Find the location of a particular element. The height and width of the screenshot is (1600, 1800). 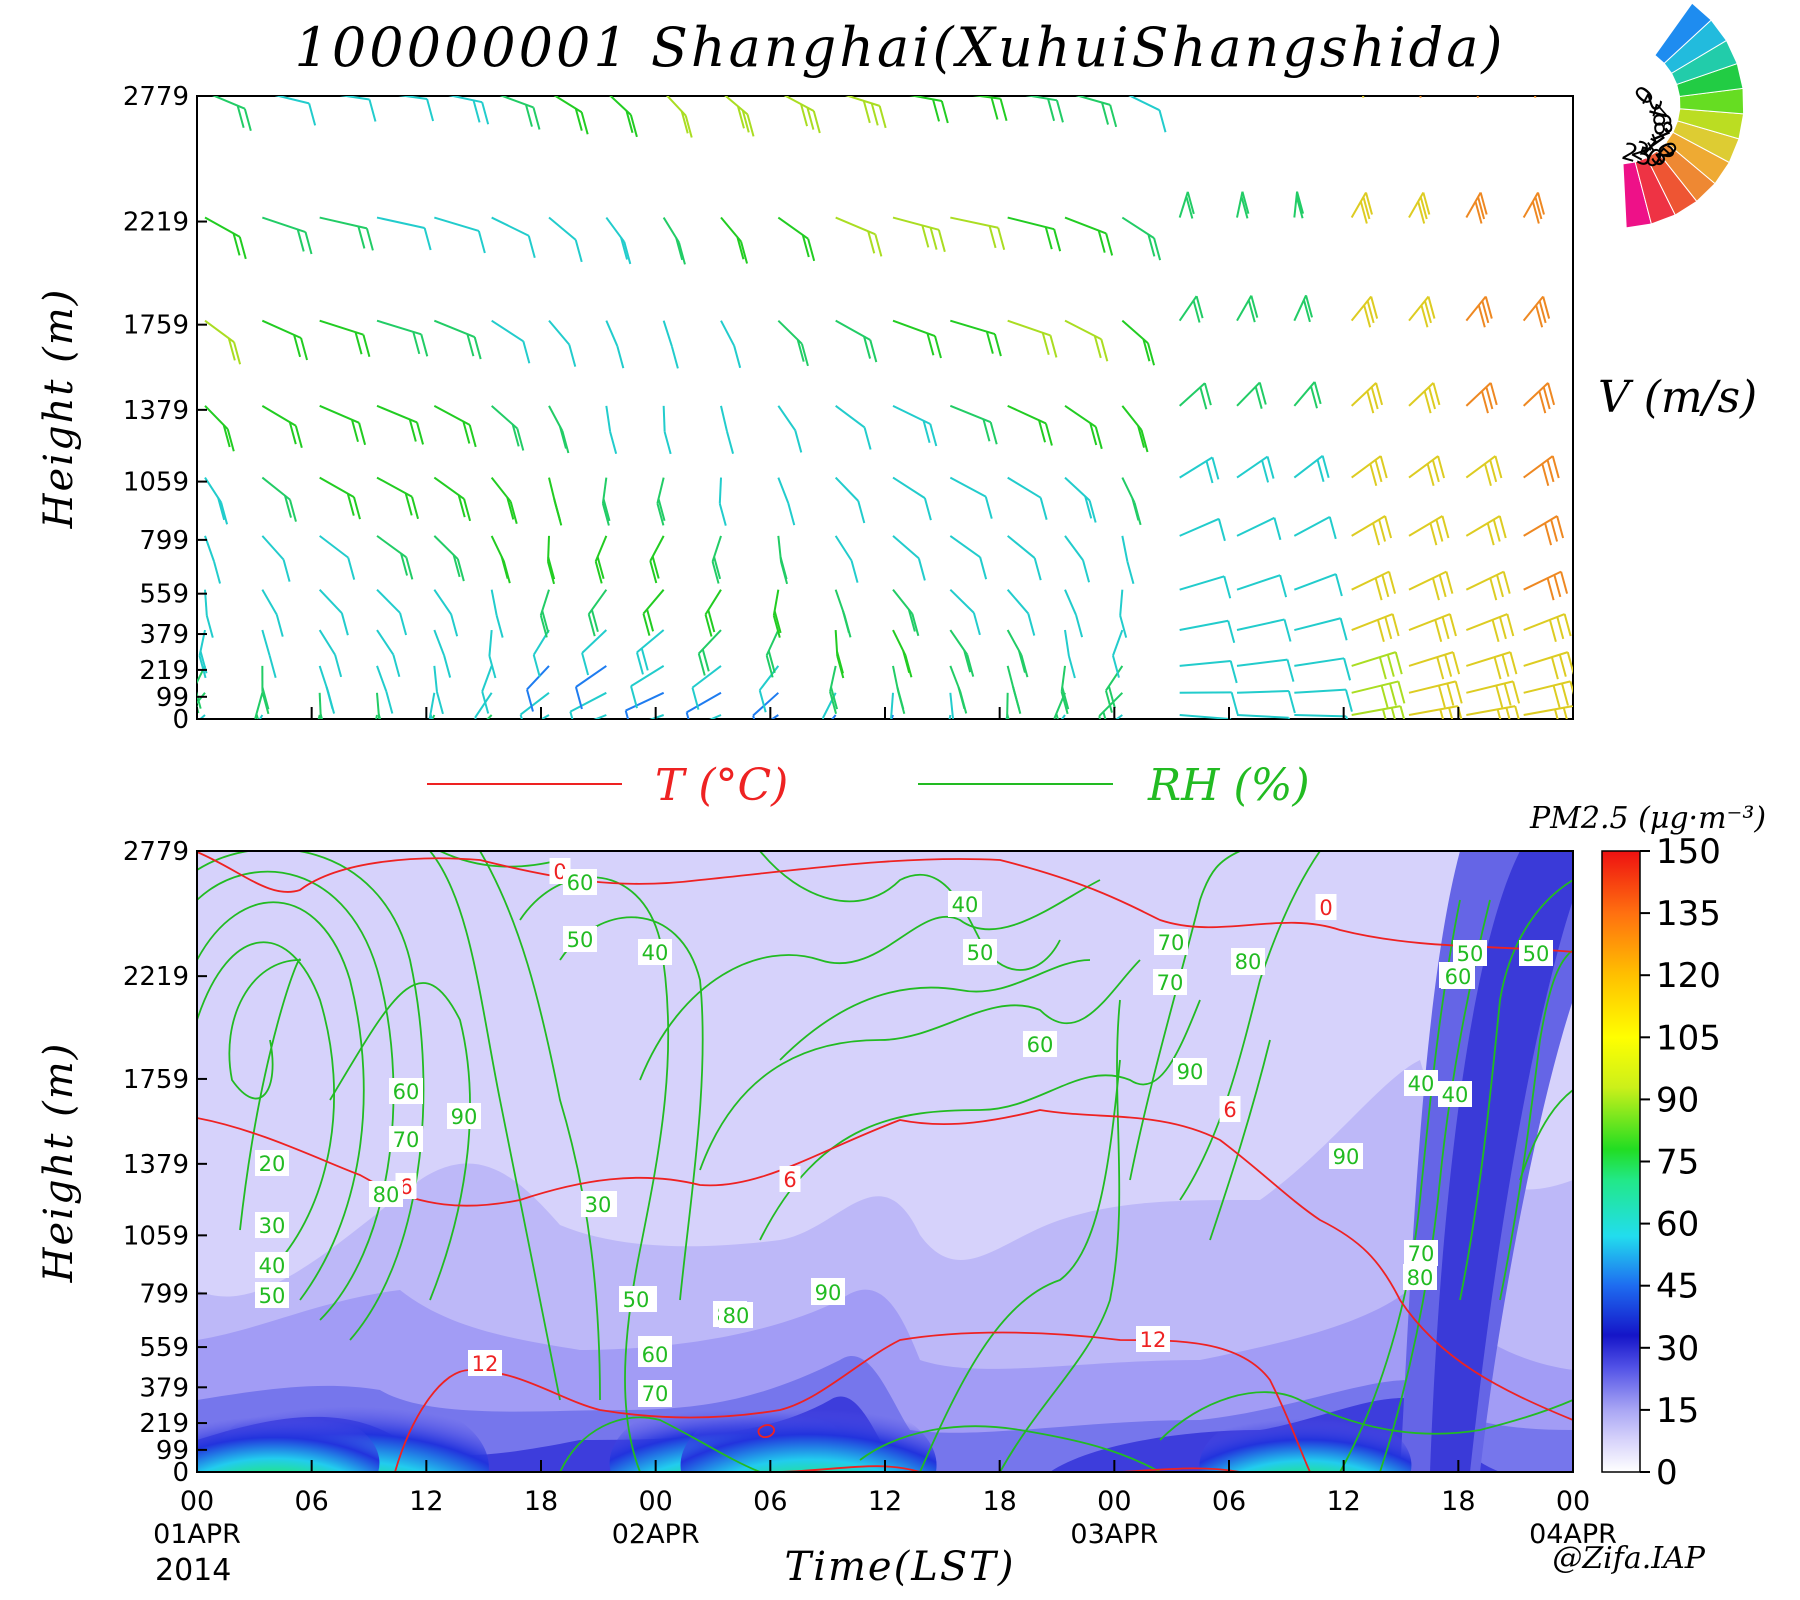

wind-speed-legend-label: V (m/s) is located at coordinates (1677, 397).